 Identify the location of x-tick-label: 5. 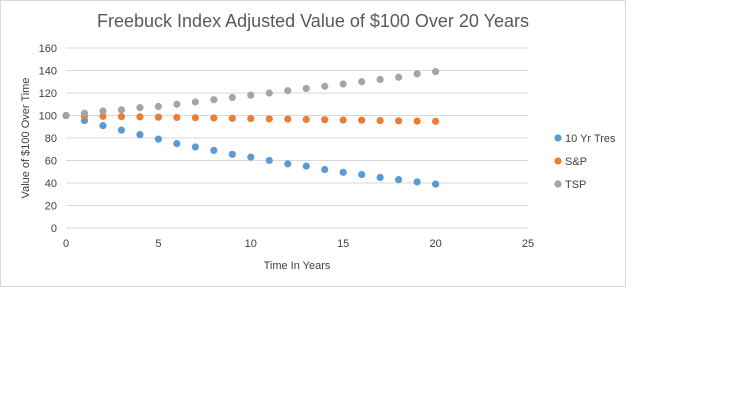
(158, 244).